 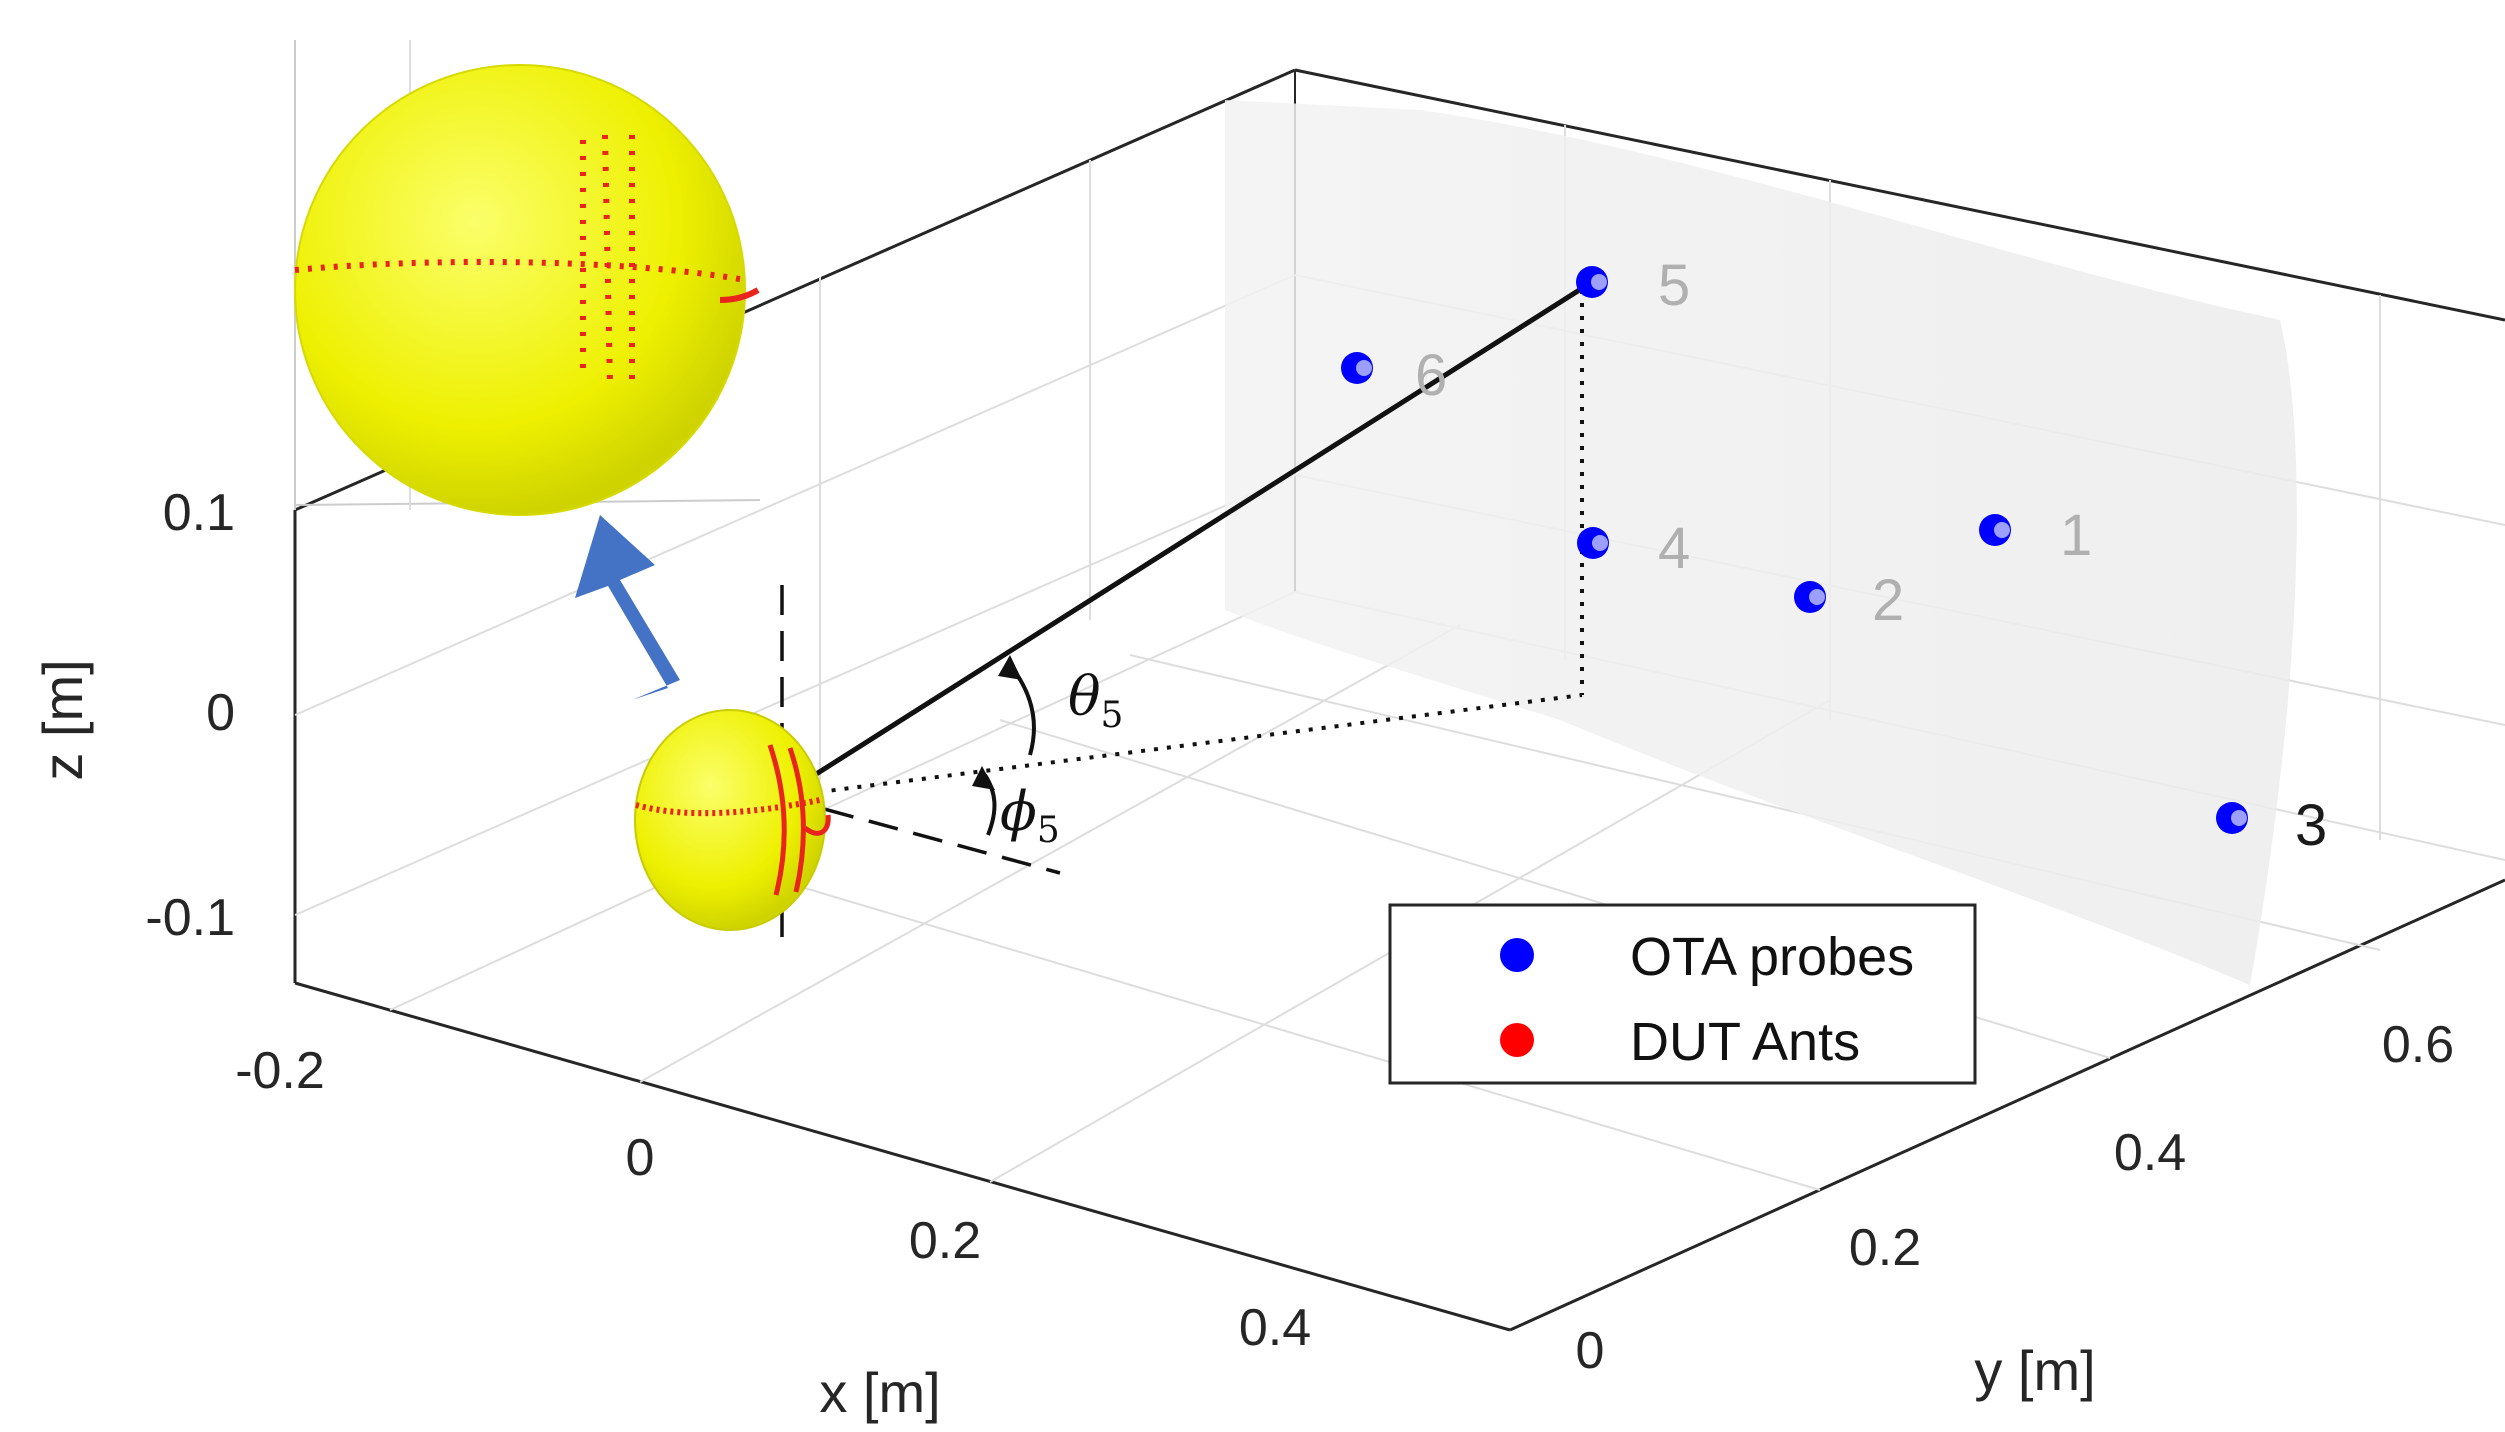 What do you see at coordinates (2150, 1153) in the screenshot?
I see `y-tick-label: 0.4` at bounding box center [2150, 1153].